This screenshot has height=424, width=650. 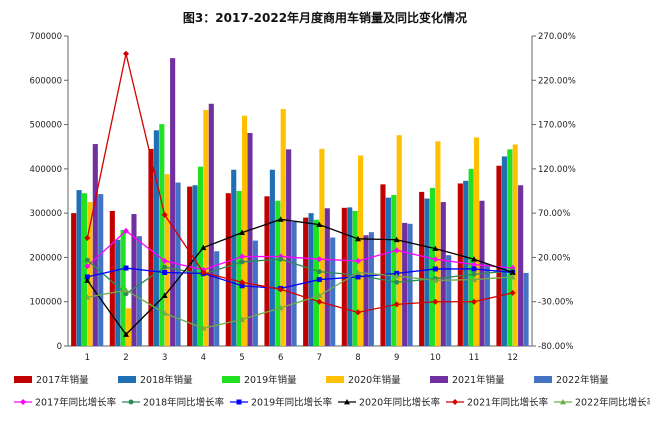 What do you see at coordinates (164, 358) in the screenshot?
I see `x-tick-label: 3` at bounding box center [164, 358].